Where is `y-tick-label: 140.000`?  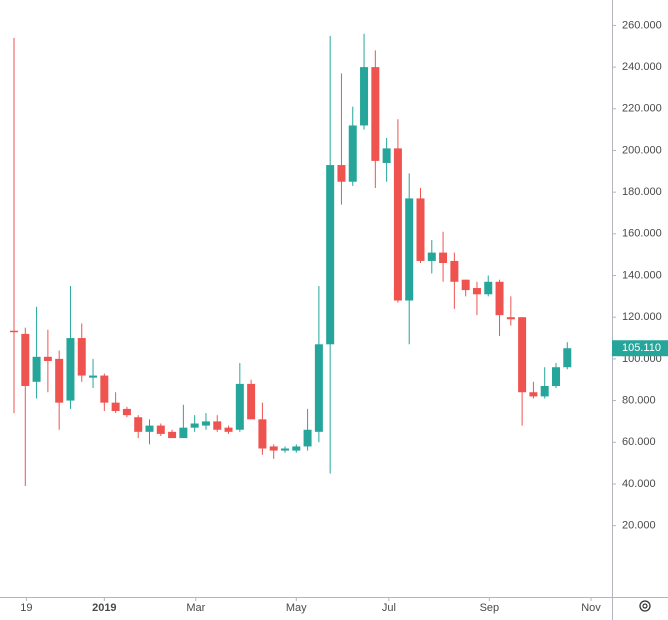 y-tick-label: 140.000 is located at coordinates (642, 275).